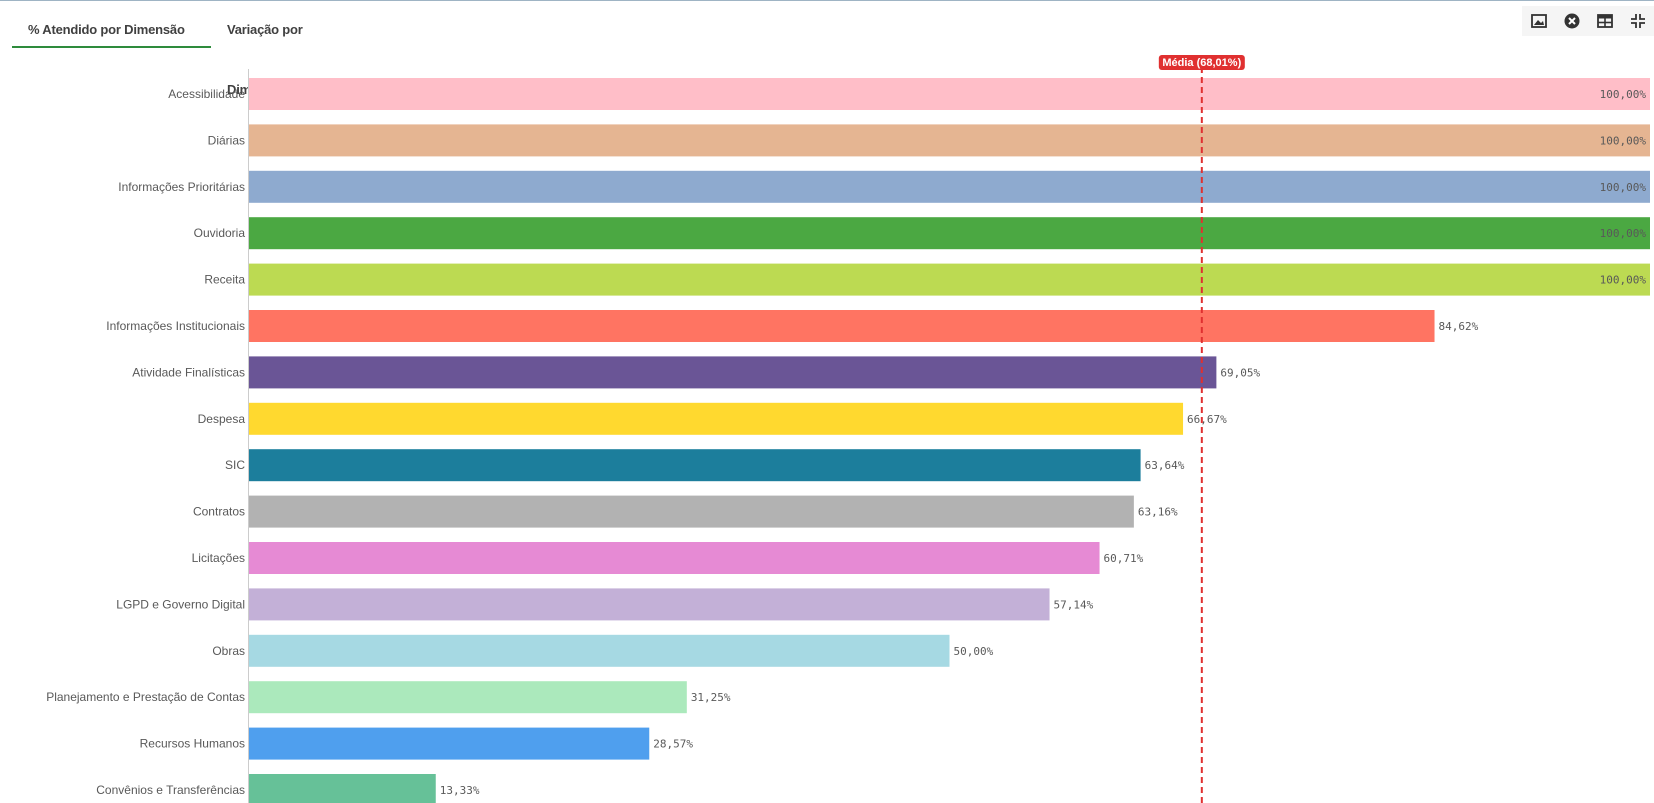 The height and width of the screenshot is (803, 1654). What do you see at coordinates (218, 558) in the screenshot?
I see `category-label: Licitações` at bounding box center [218, 558].